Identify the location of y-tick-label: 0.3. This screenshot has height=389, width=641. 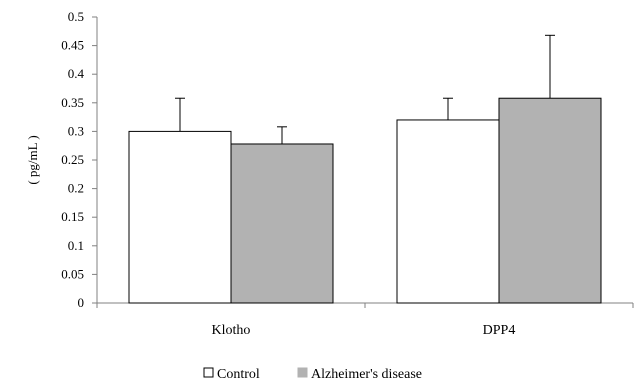
(76, 130).